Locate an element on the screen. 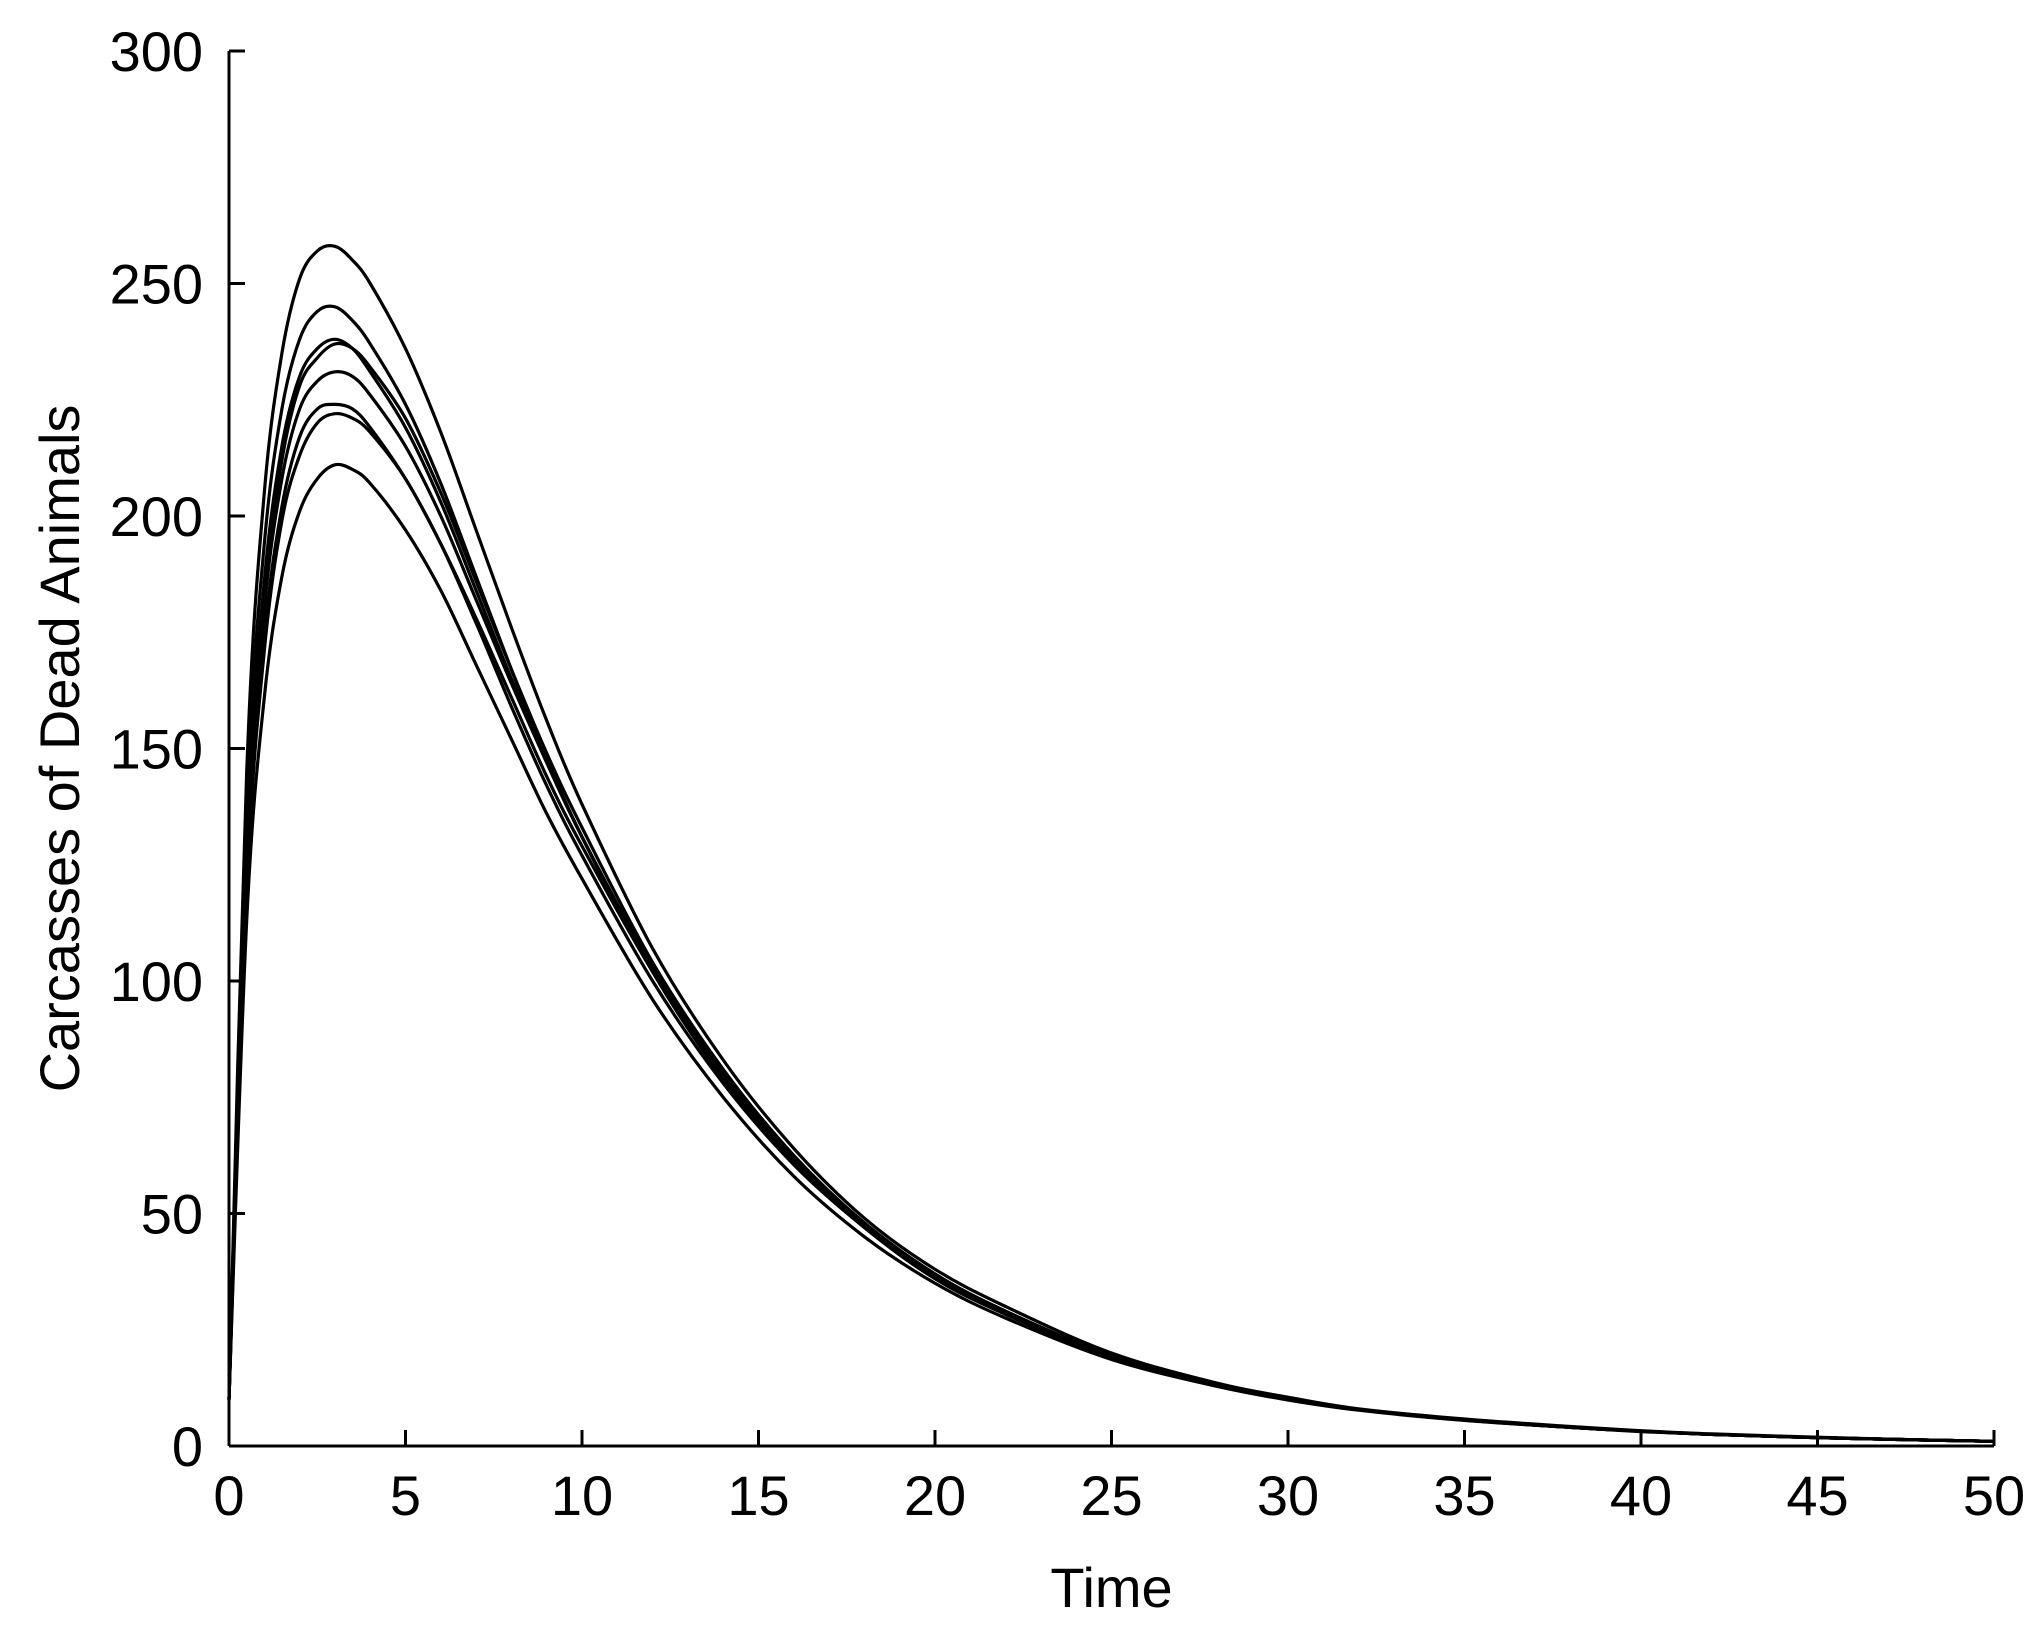  x-tick-label: 10 is located at coordinates (582, 1495).